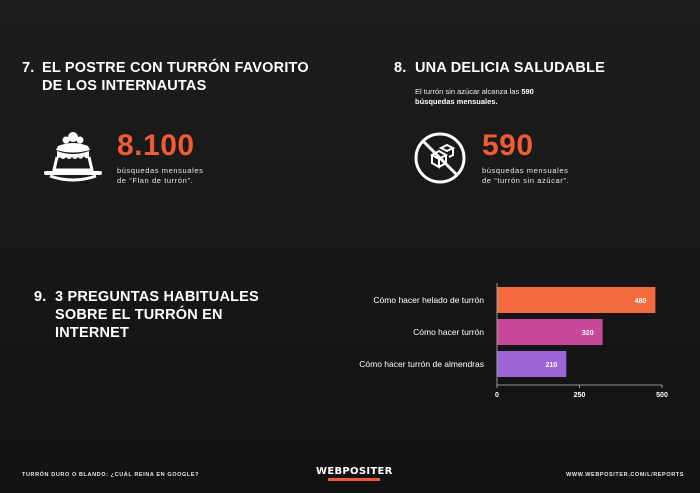 This screenshot has height=493, width=700. Describe the element at coordinates (157, 297) in the screenshot. I see `section9-title-line1: 3 PREGUNTAS HABITUALES` at that location.